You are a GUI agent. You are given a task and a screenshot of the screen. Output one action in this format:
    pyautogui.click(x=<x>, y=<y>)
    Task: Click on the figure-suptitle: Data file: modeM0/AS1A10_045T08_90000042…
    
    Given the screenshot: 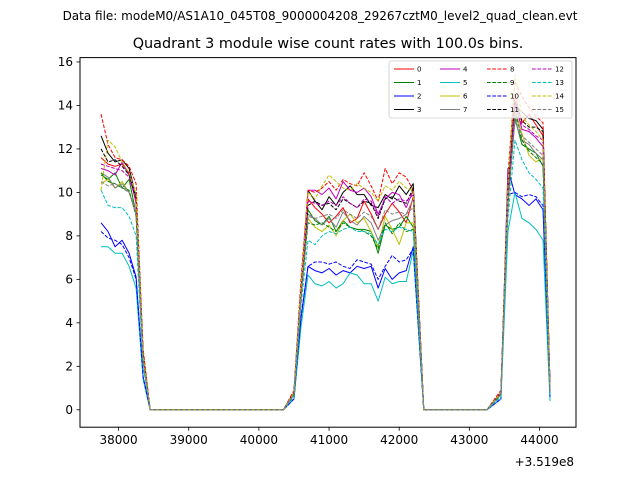 What is the action you would take?
    pyautogui.click(x=320, y=16)
    